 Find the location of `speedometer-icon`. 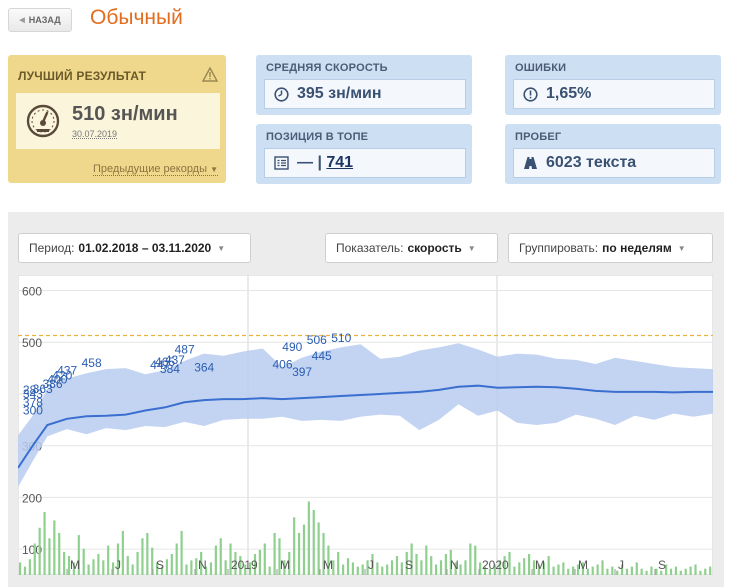

speedometer-icon is located at coordinates (43, 123).